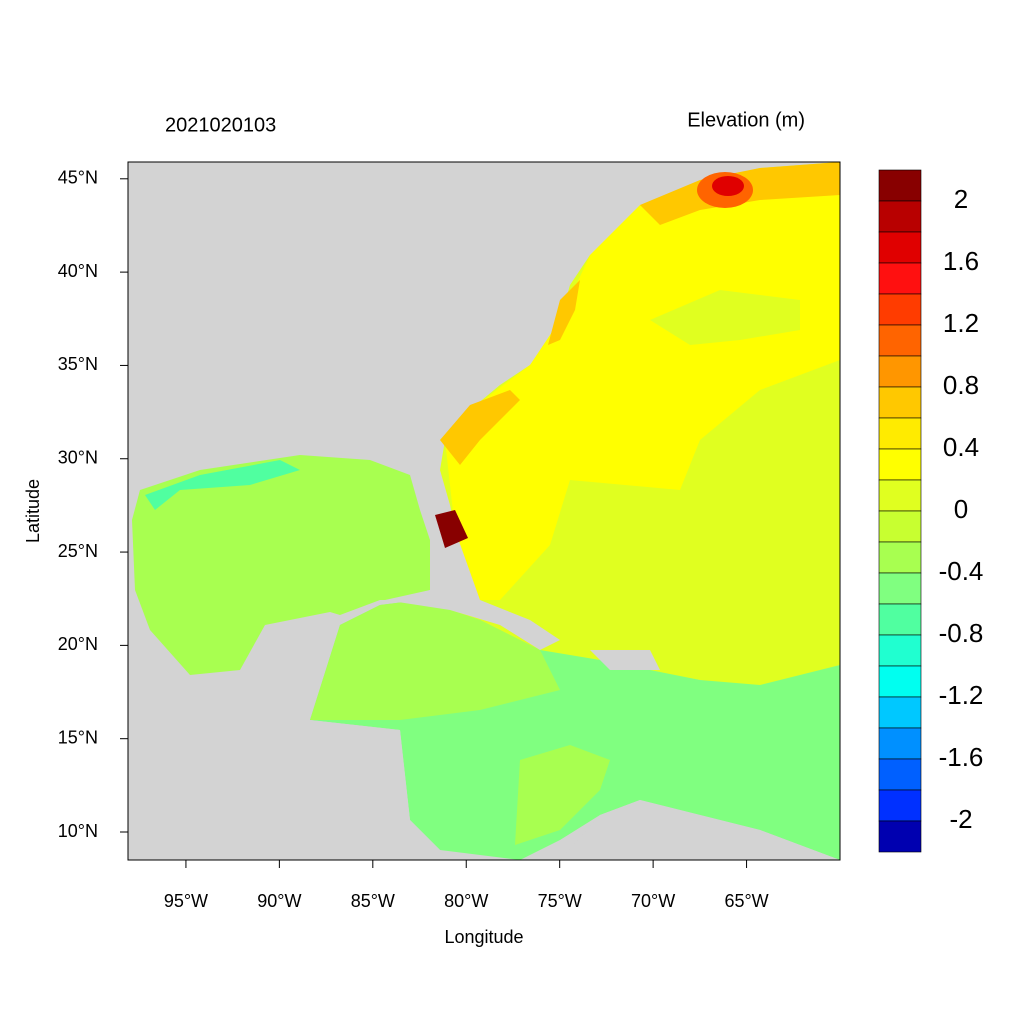  What do you see at coordinates (466, 901) in the screenshot?
I see `x-tick-label: 80°W` at bounding box center [466, 901].